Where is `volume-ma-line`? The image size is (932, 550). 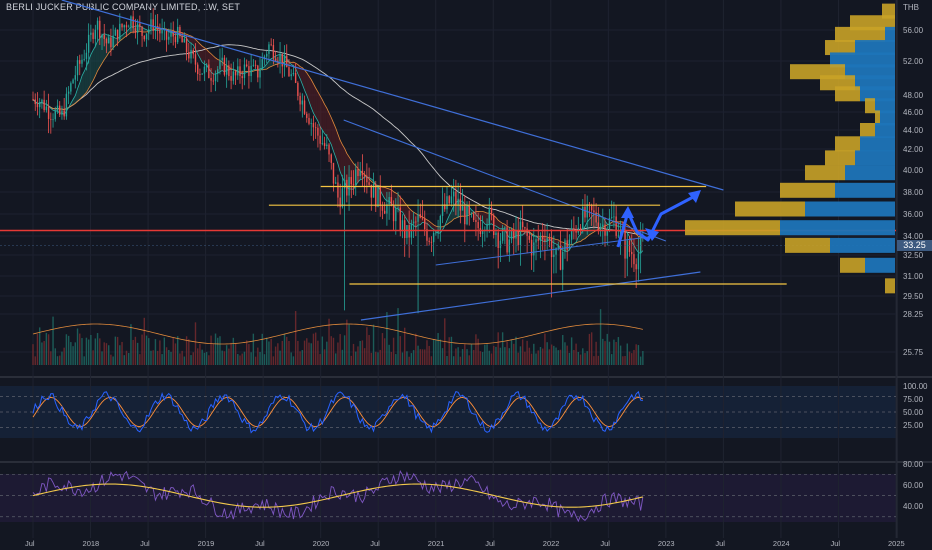
volume-ma-line is located at coordinates (337, 334).